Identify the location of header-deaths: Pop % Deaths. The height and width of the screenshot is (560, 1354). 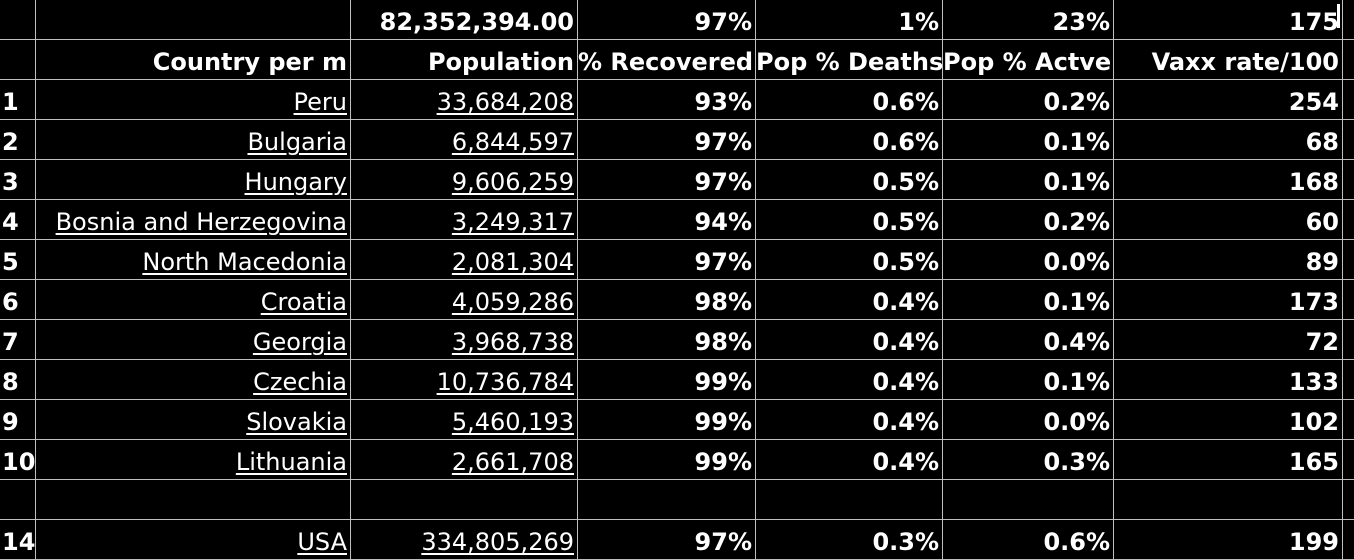
(849, 60).